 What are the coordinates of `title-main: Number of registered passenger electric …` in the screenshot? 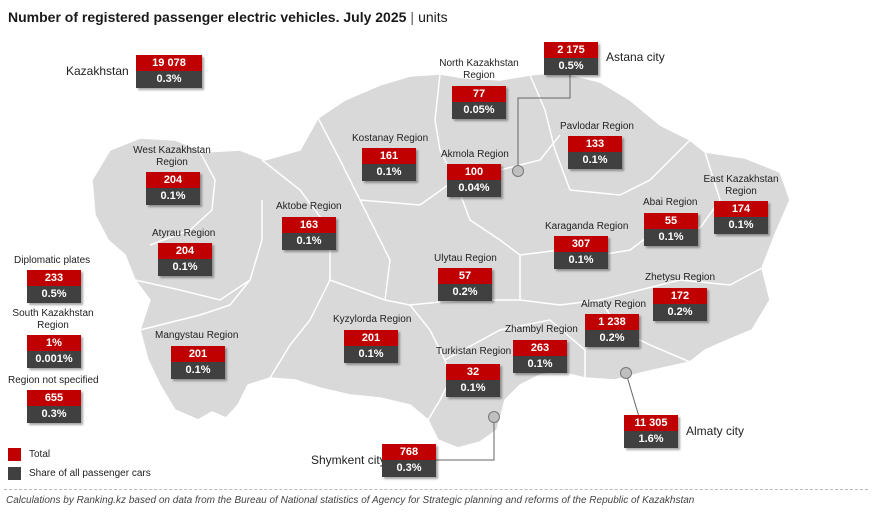 It's located at (207, 17).